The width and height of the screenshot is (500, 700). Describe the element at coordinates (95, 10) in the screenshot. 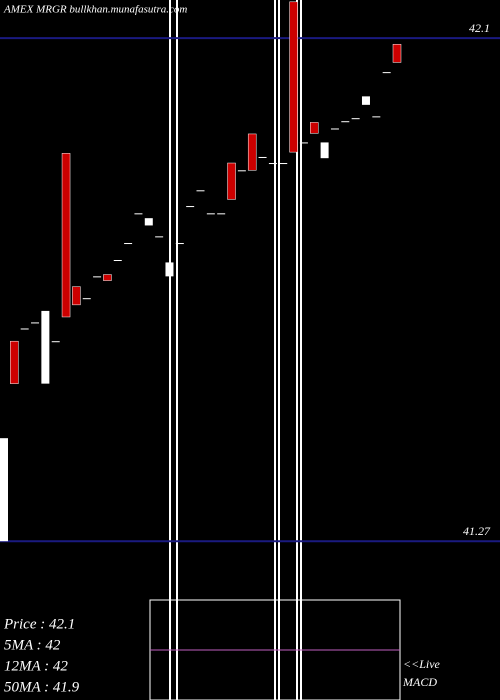

I see `chart-title: AMEX MRGR bullkhan.munafasutra.com` at that location.